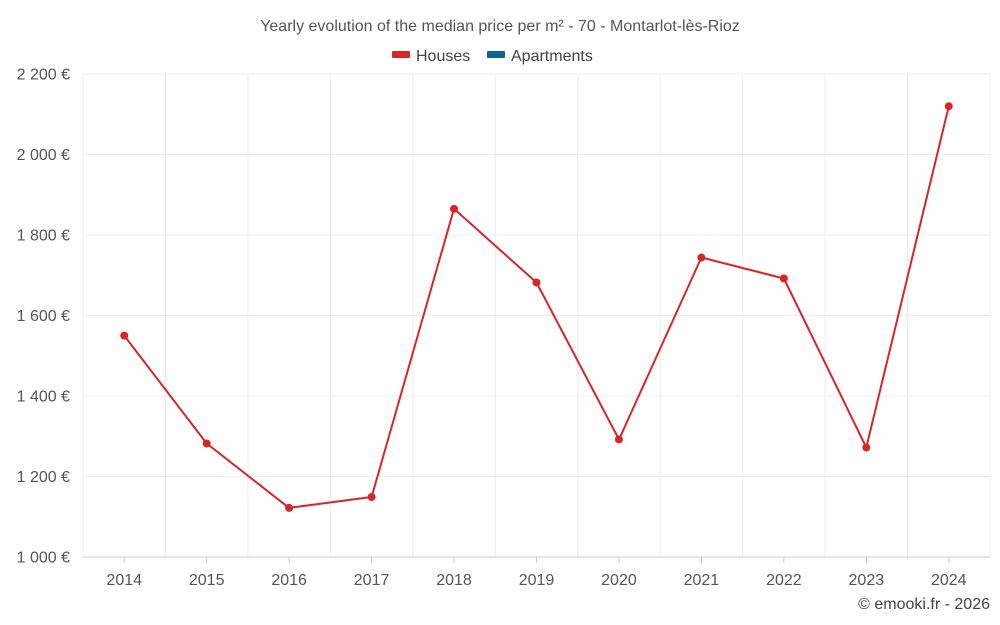 The width and height of the screenshot is (1000, 625). What do you see at coordinates (496, 54) in the screenshot?
I see `legend-swatch-apartments` at bounding box center [496, 54].